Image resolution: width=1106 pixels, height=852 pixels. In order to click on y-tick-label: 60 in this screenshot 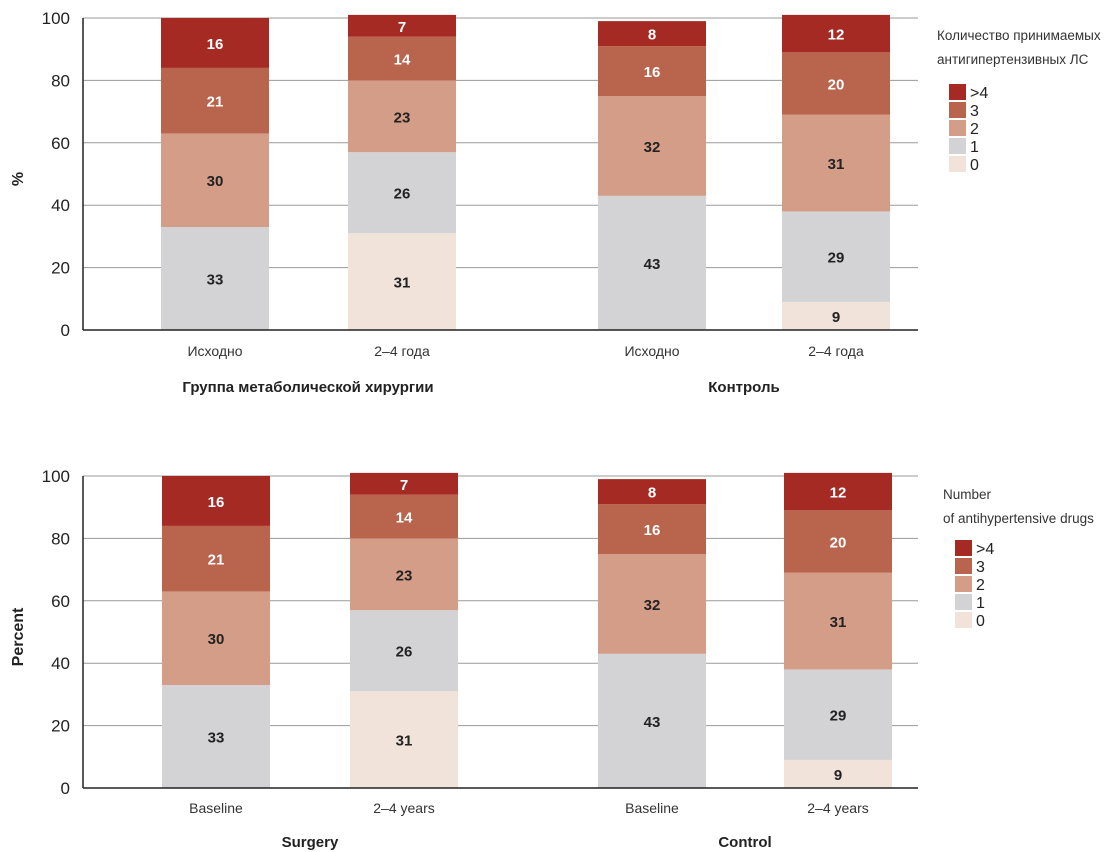, I will do `click(60, 601)`.